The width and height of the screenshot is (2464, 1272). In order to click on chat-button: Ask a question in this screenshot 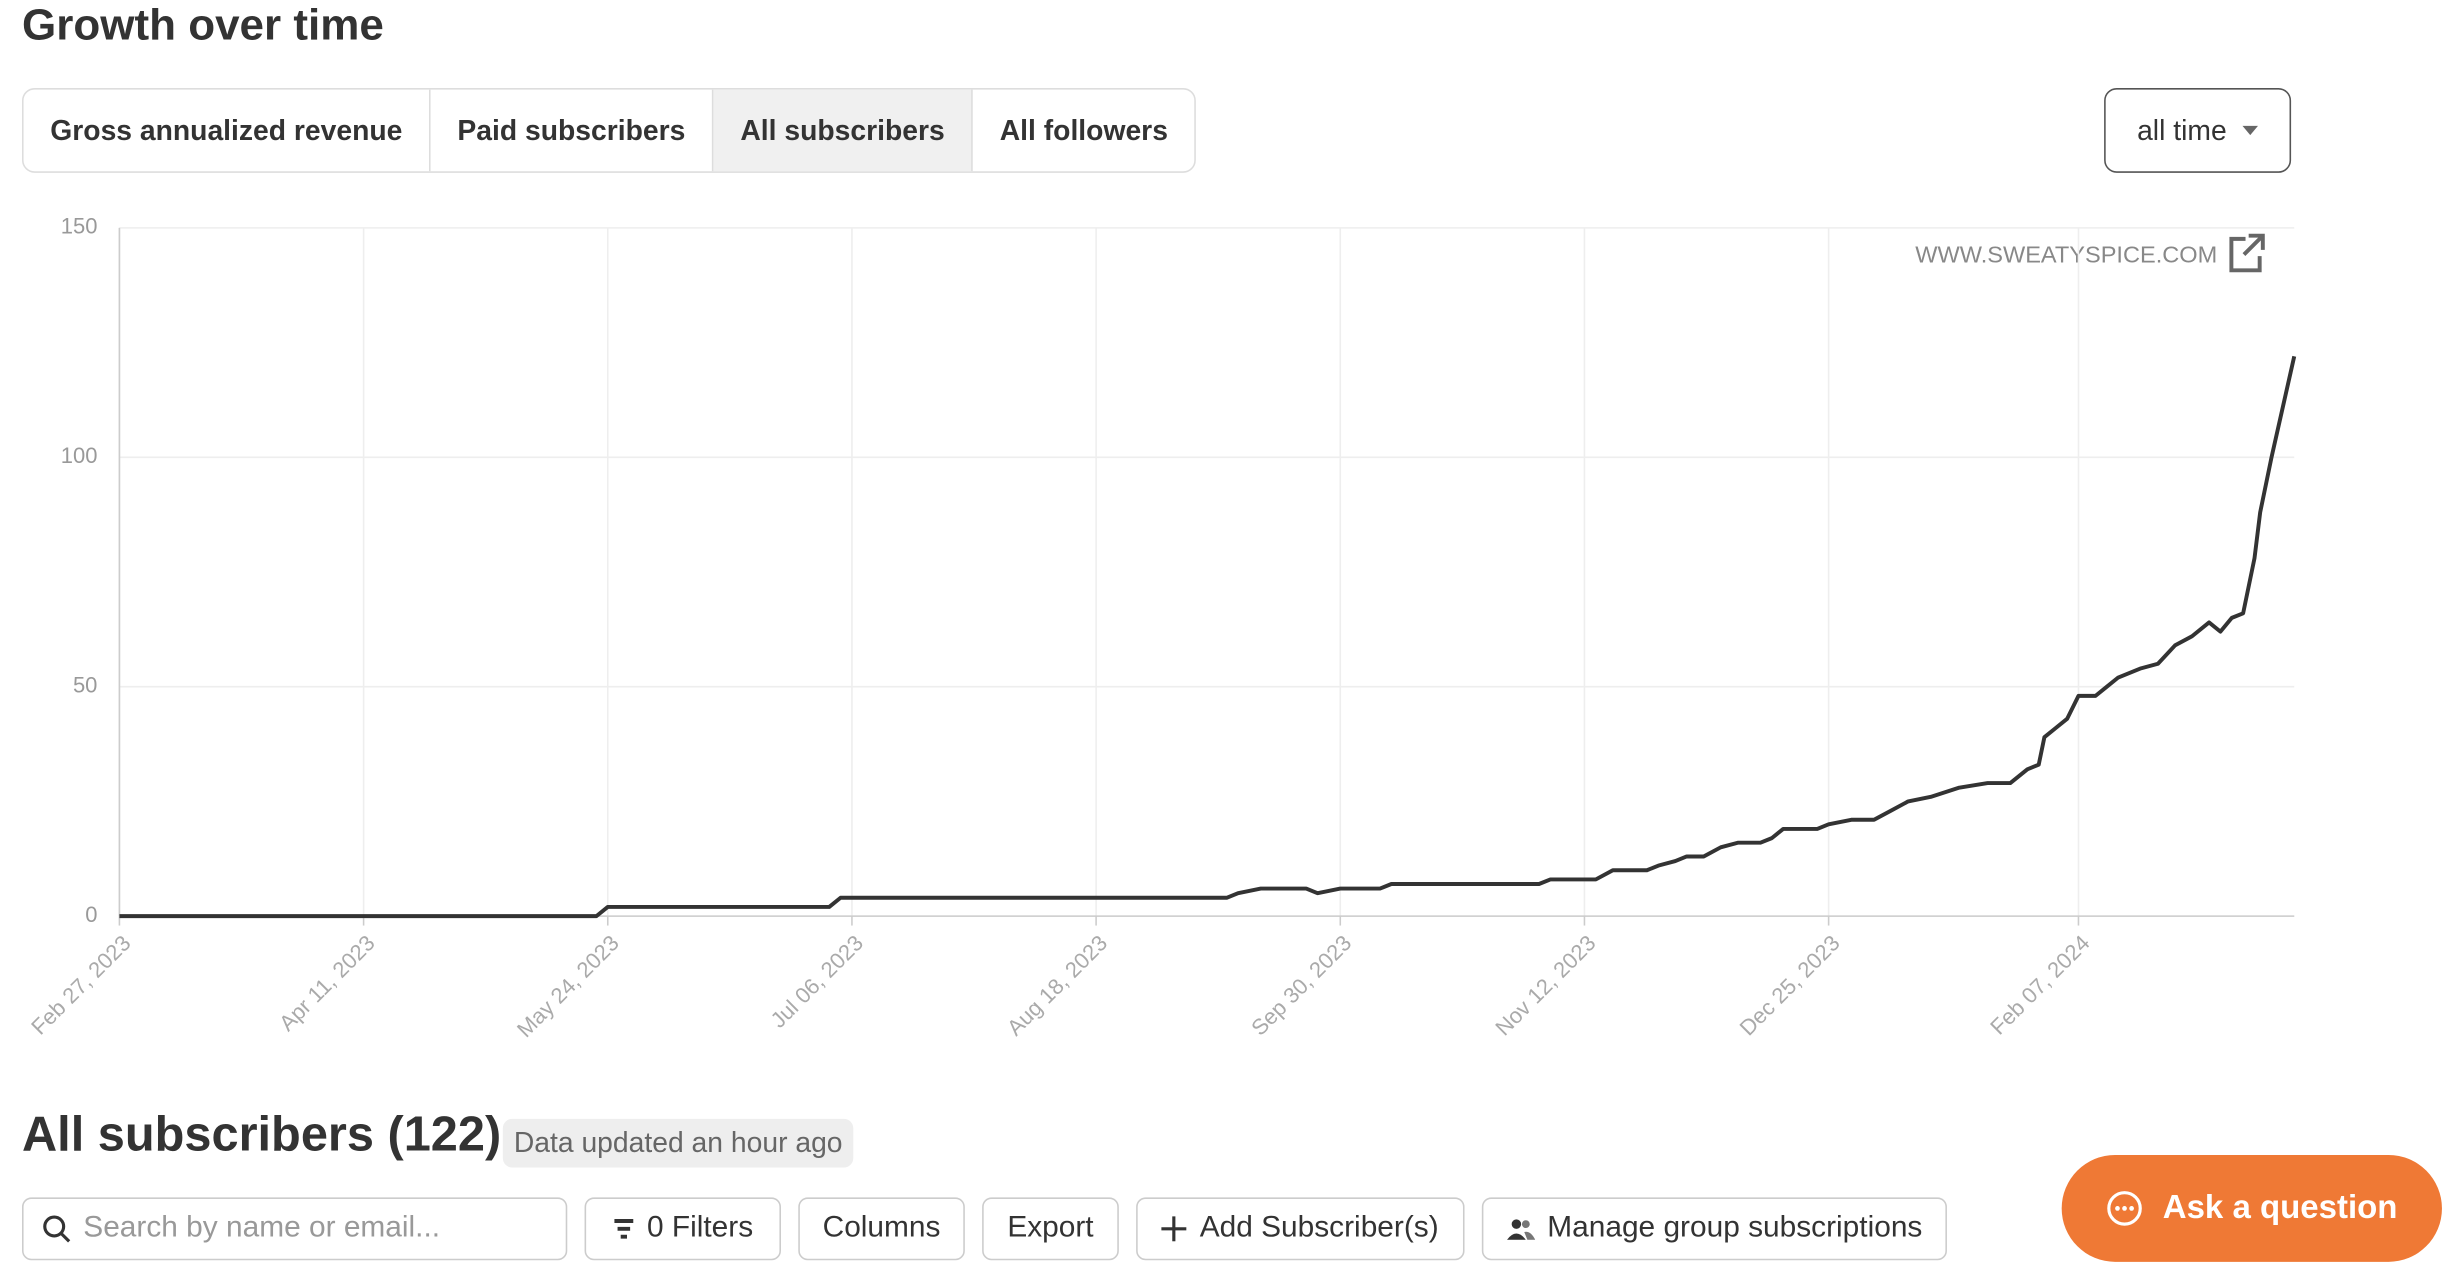, I will do `click(2251, 1208)`.